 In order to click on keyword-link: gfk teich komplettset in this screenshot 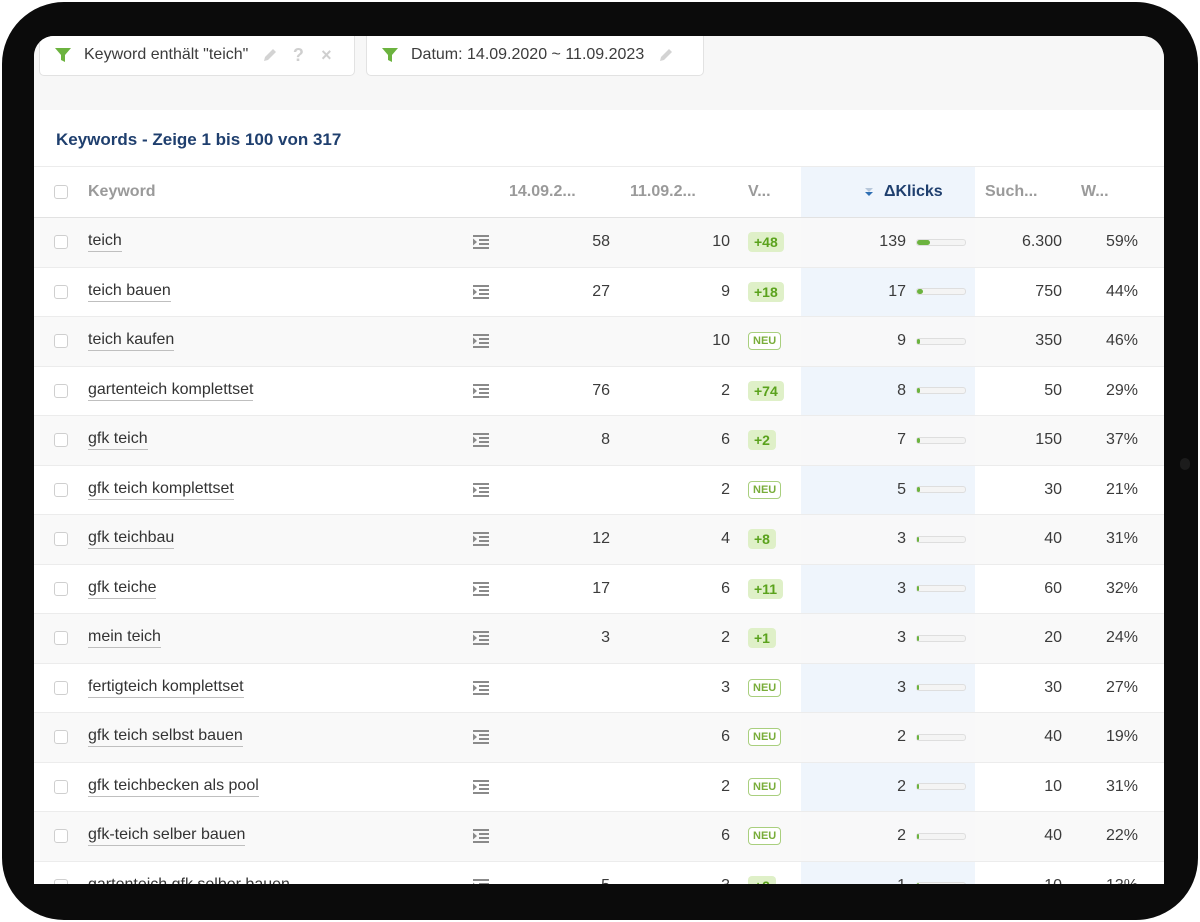, I will do `click(161, 490)`.